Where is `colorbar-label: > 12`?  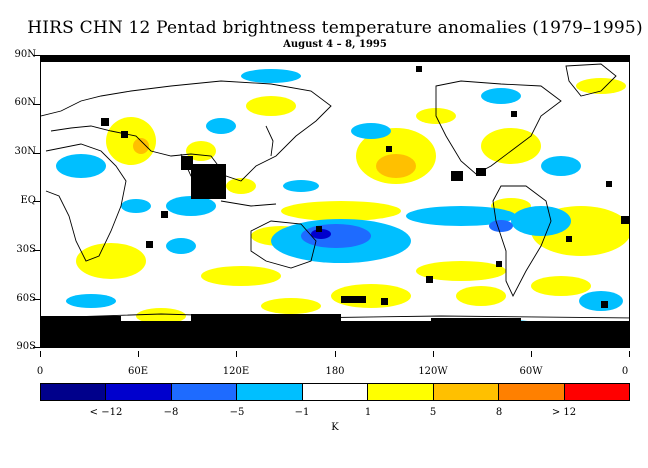 colorbar-label: > 12 is located at coordinates (564, 412).